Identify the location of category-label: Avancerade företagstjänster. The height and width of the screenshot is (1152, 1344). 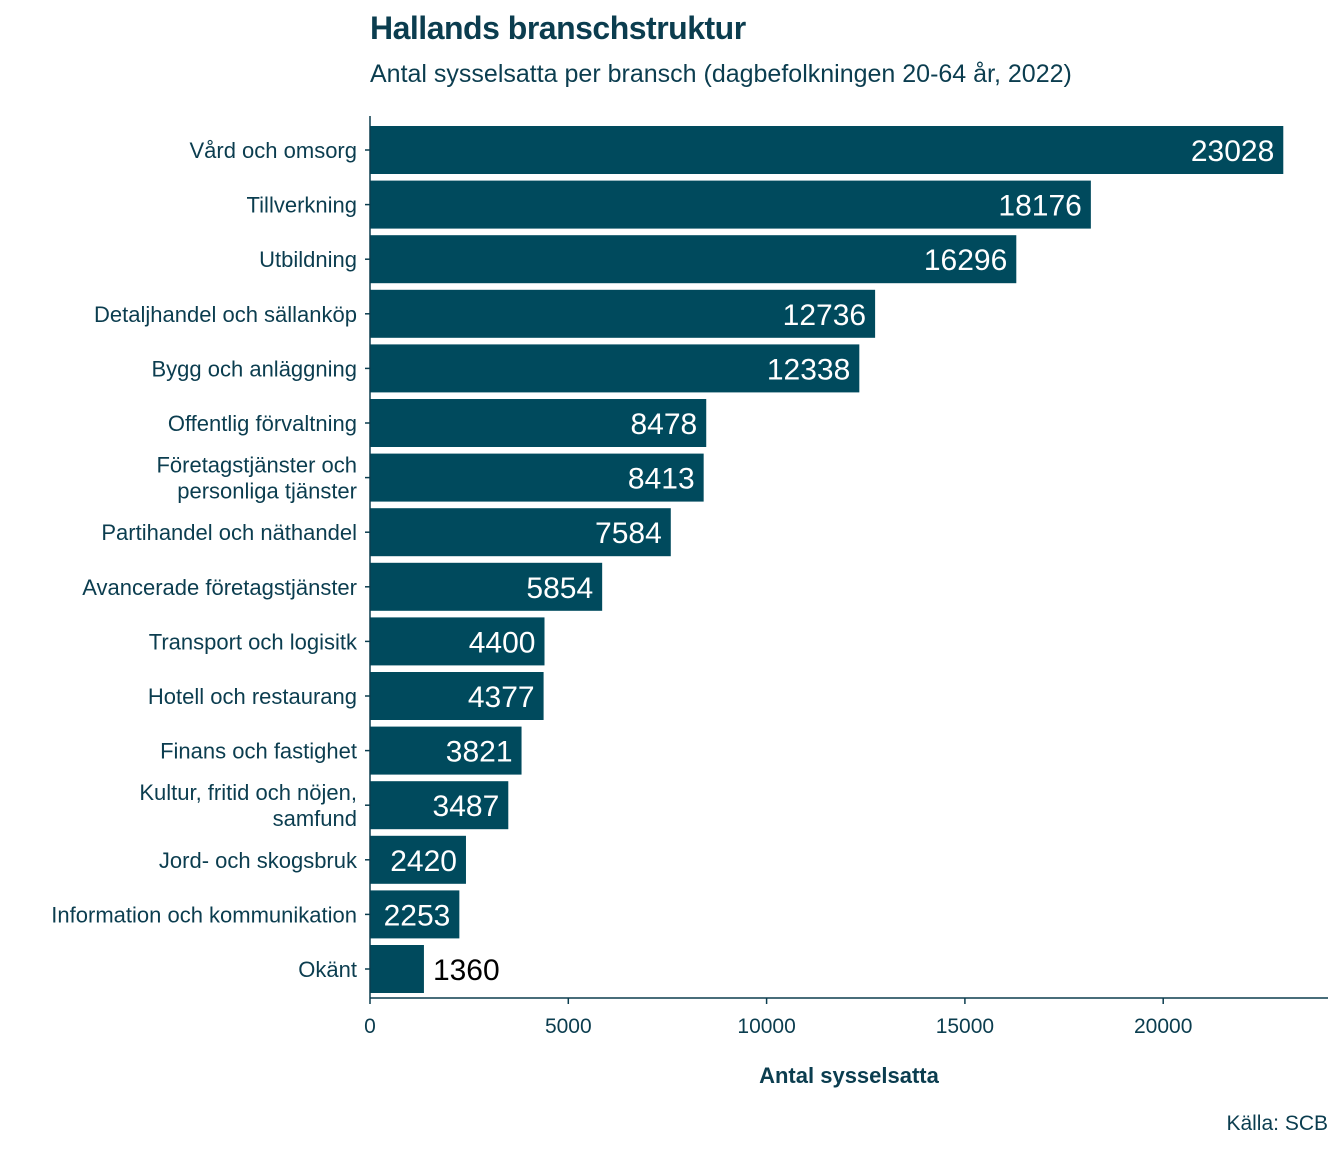
(219, 587).